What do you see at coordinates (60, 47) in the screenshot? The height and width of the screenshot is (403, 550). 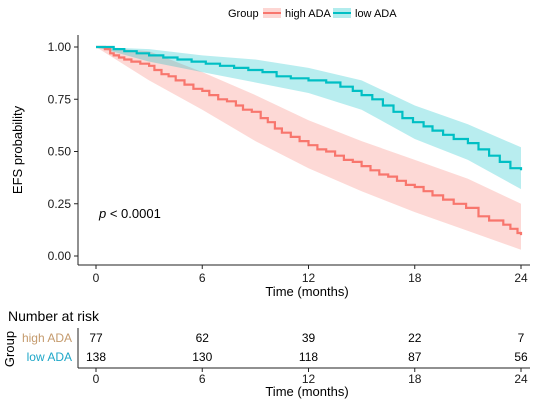 I see `y-tick-label: 1.00` at bounding box center [60, 47].